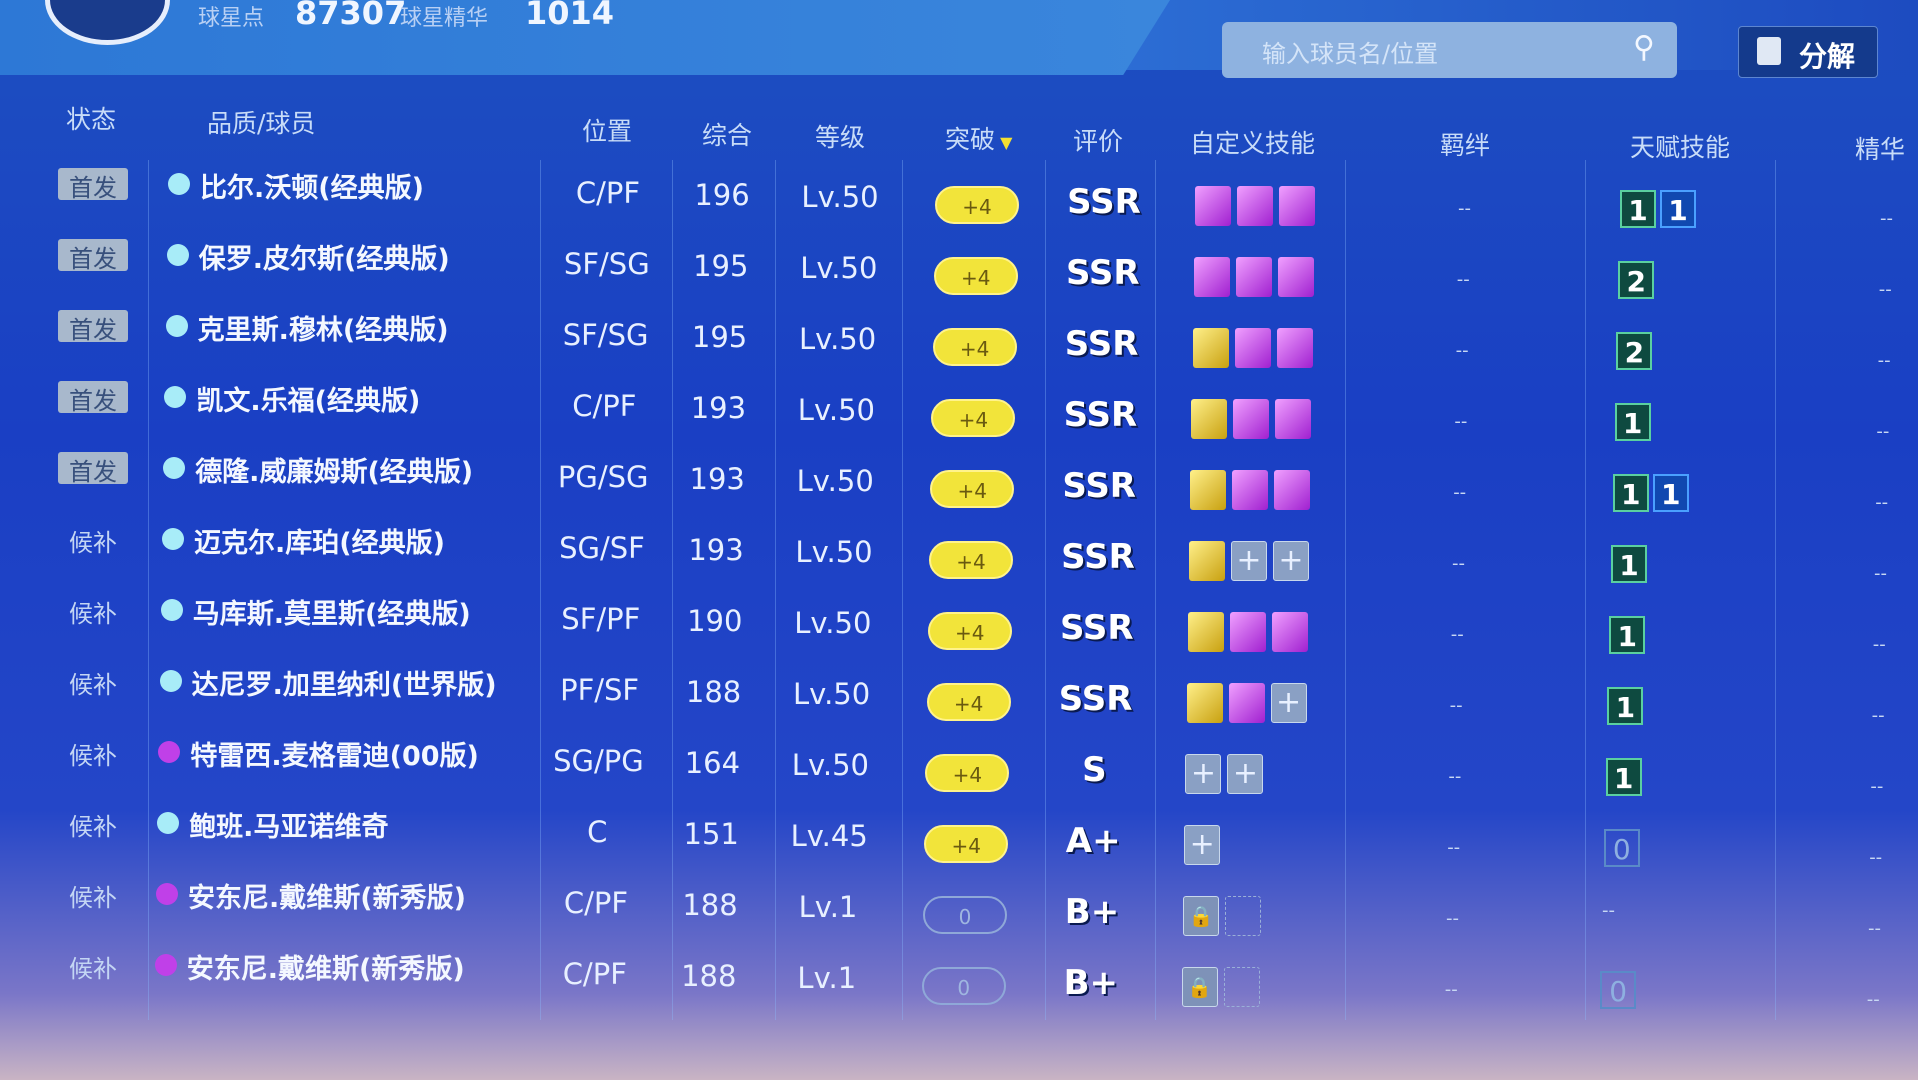 The height and width of the screenshot is (1080, 1918). Describe the element at coordinates (721, 266) in the screenshot. I see `overall: 195` at that location.